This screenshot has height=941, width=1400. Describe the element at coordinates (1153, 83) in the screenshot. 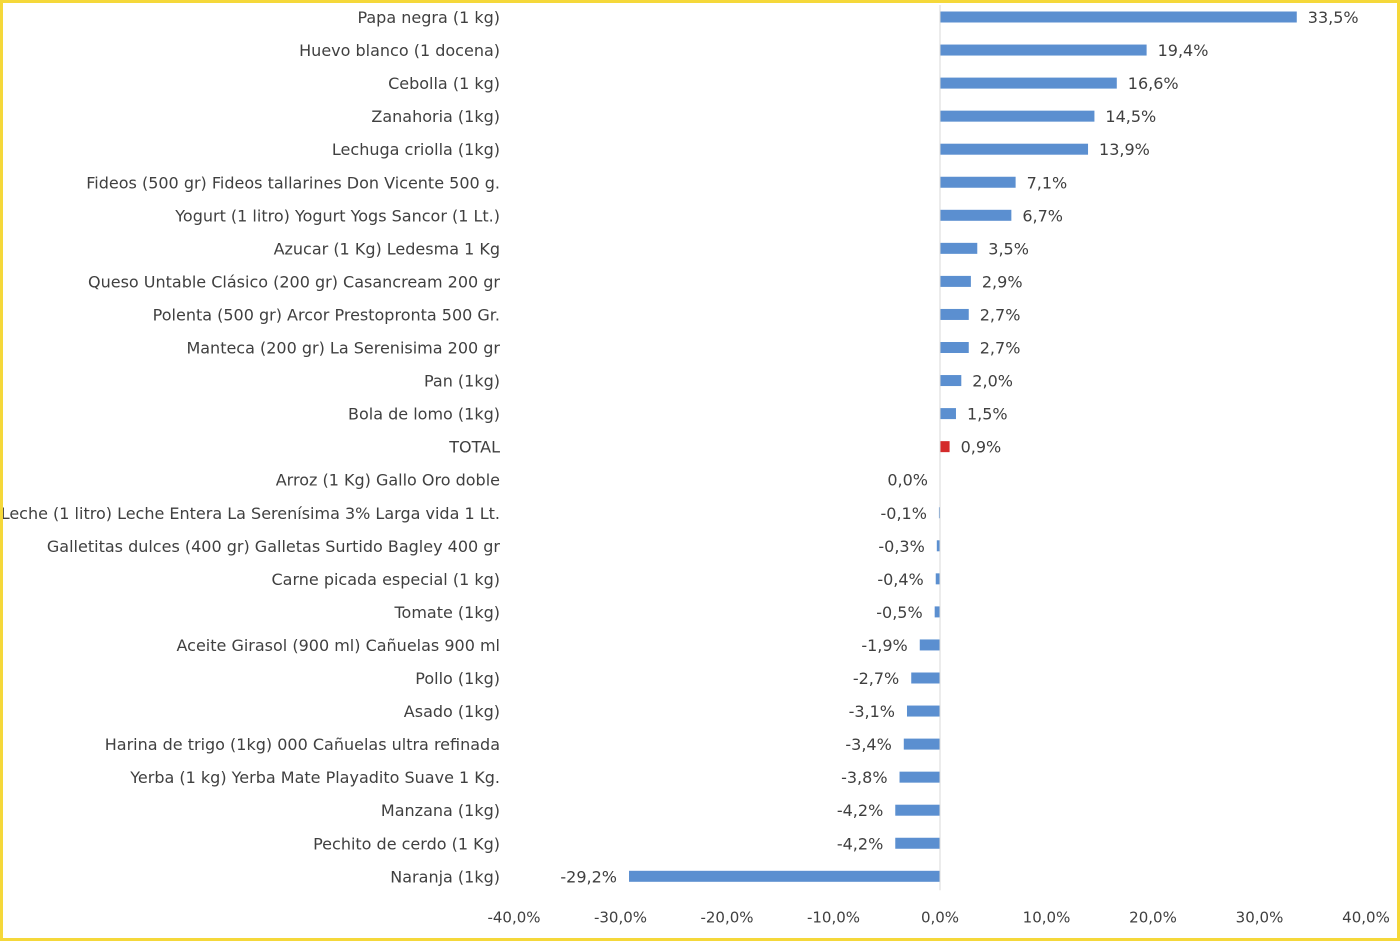

I see `value-label-2: 16,6%` at that location.